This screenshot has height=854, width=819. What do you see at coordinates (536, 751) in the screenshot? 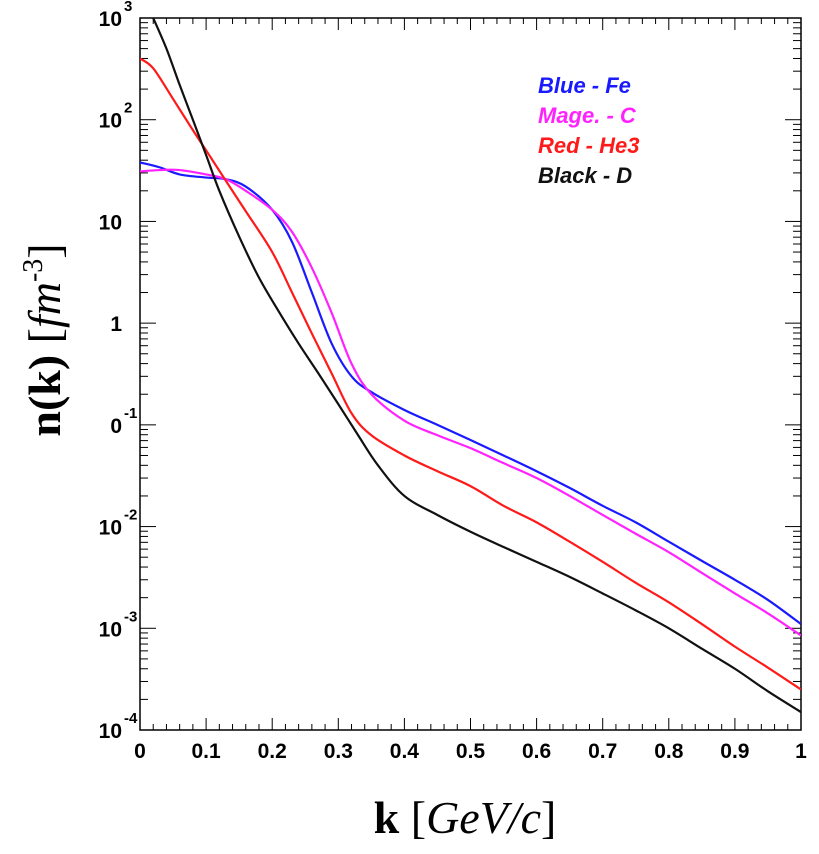
I see `x-tick-label: 0.6` at bounding box center [536, 751].